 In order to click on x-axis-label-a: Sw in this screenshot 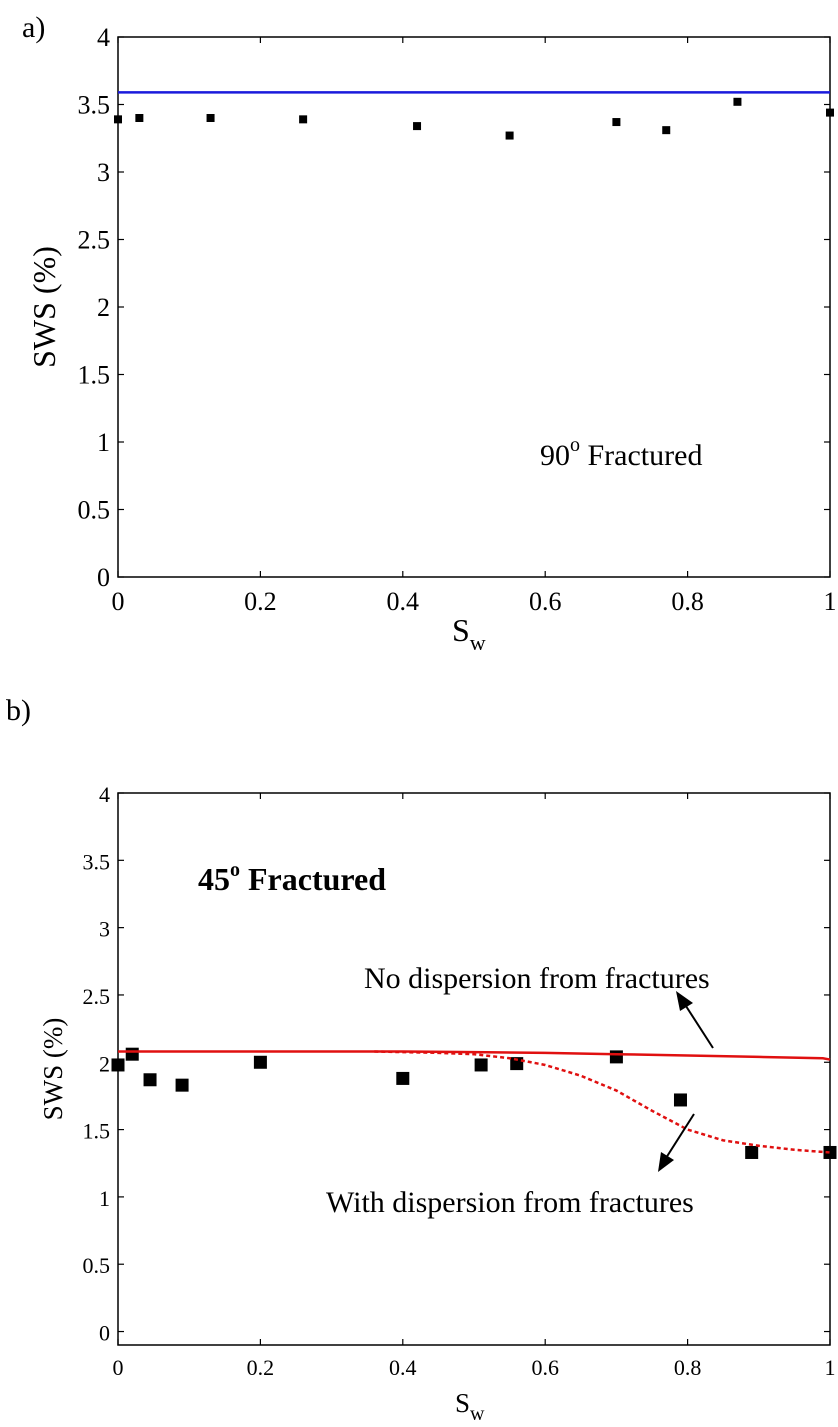, I will do `click(469, 633)`.